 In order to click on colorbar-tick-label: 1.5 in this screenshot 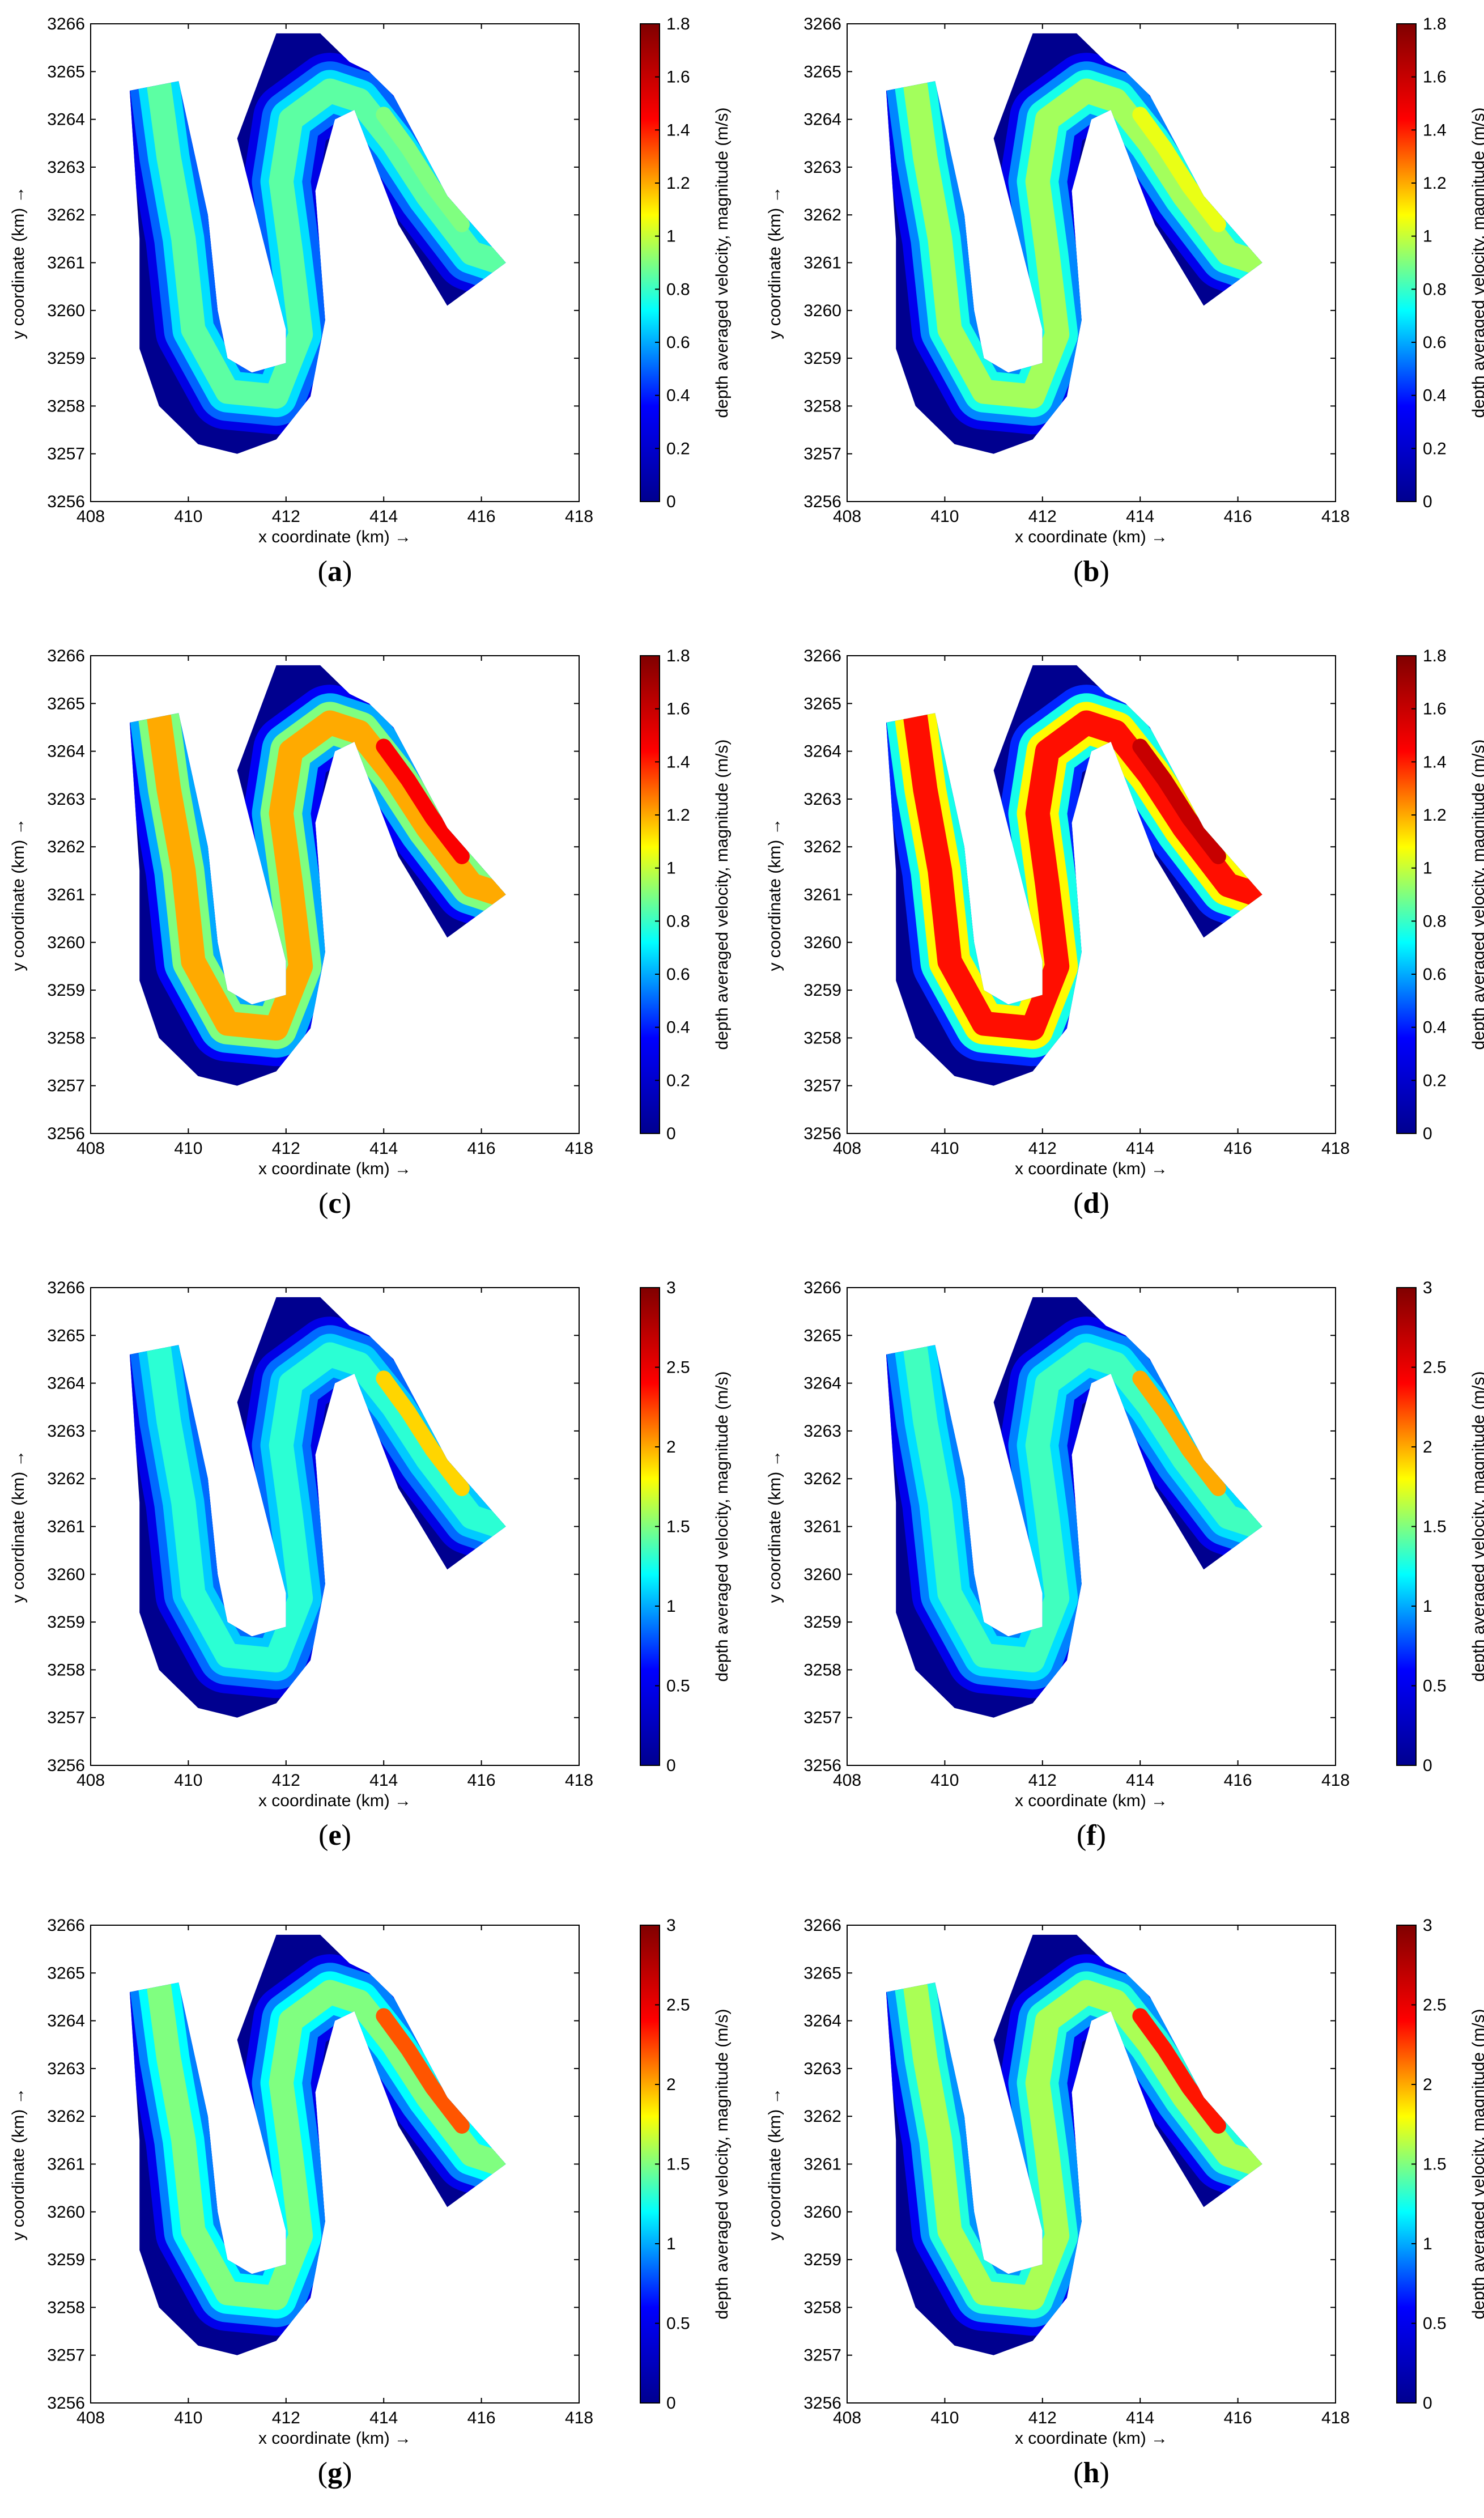, I will do `click(678, 2164)`.